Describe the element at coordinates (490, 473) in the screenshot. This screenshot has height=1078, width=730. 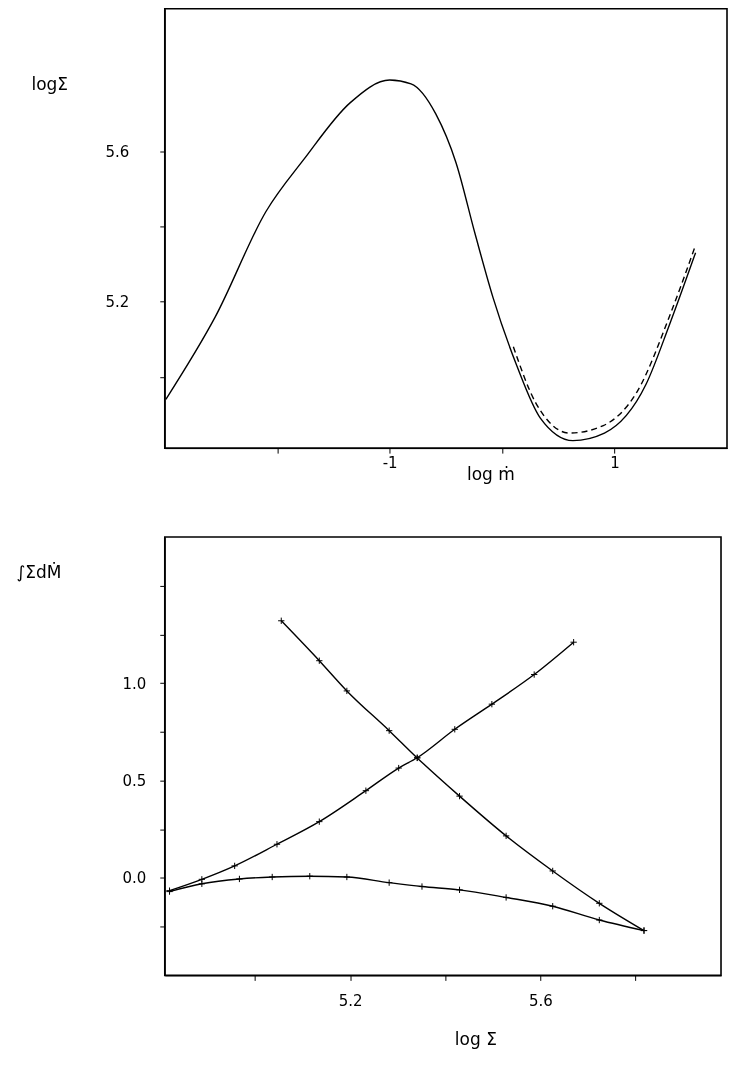
I see `x-axis-title: log ṁ` at that location.